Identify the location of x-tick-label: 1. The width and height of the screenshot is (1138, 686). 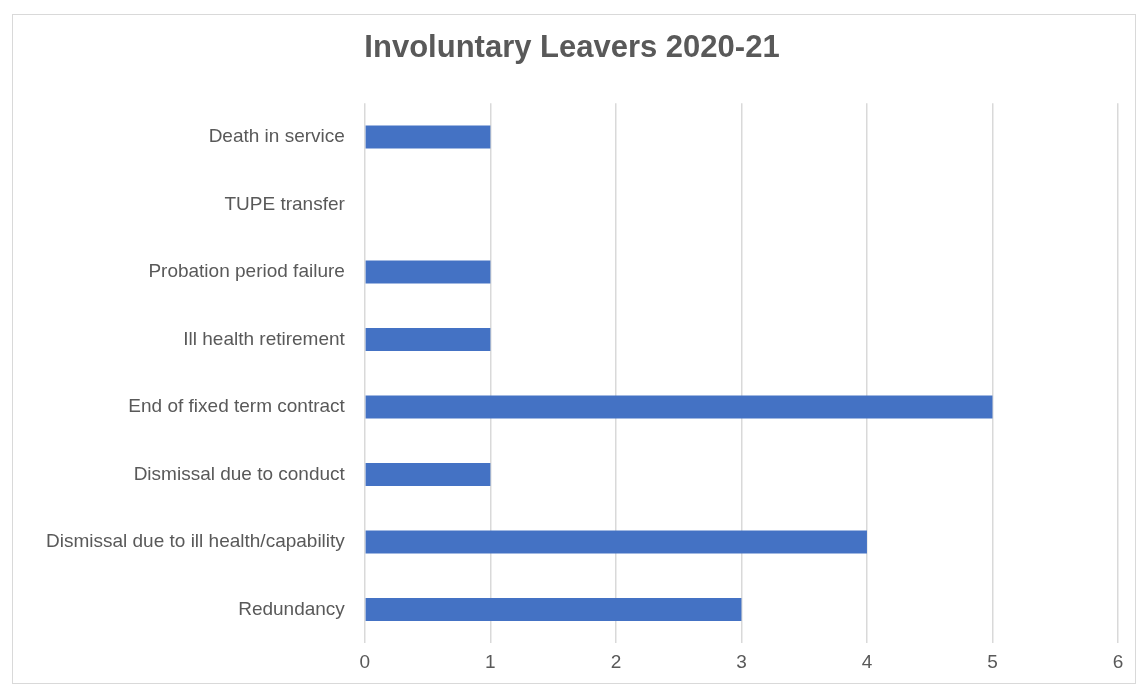
(490, 661).